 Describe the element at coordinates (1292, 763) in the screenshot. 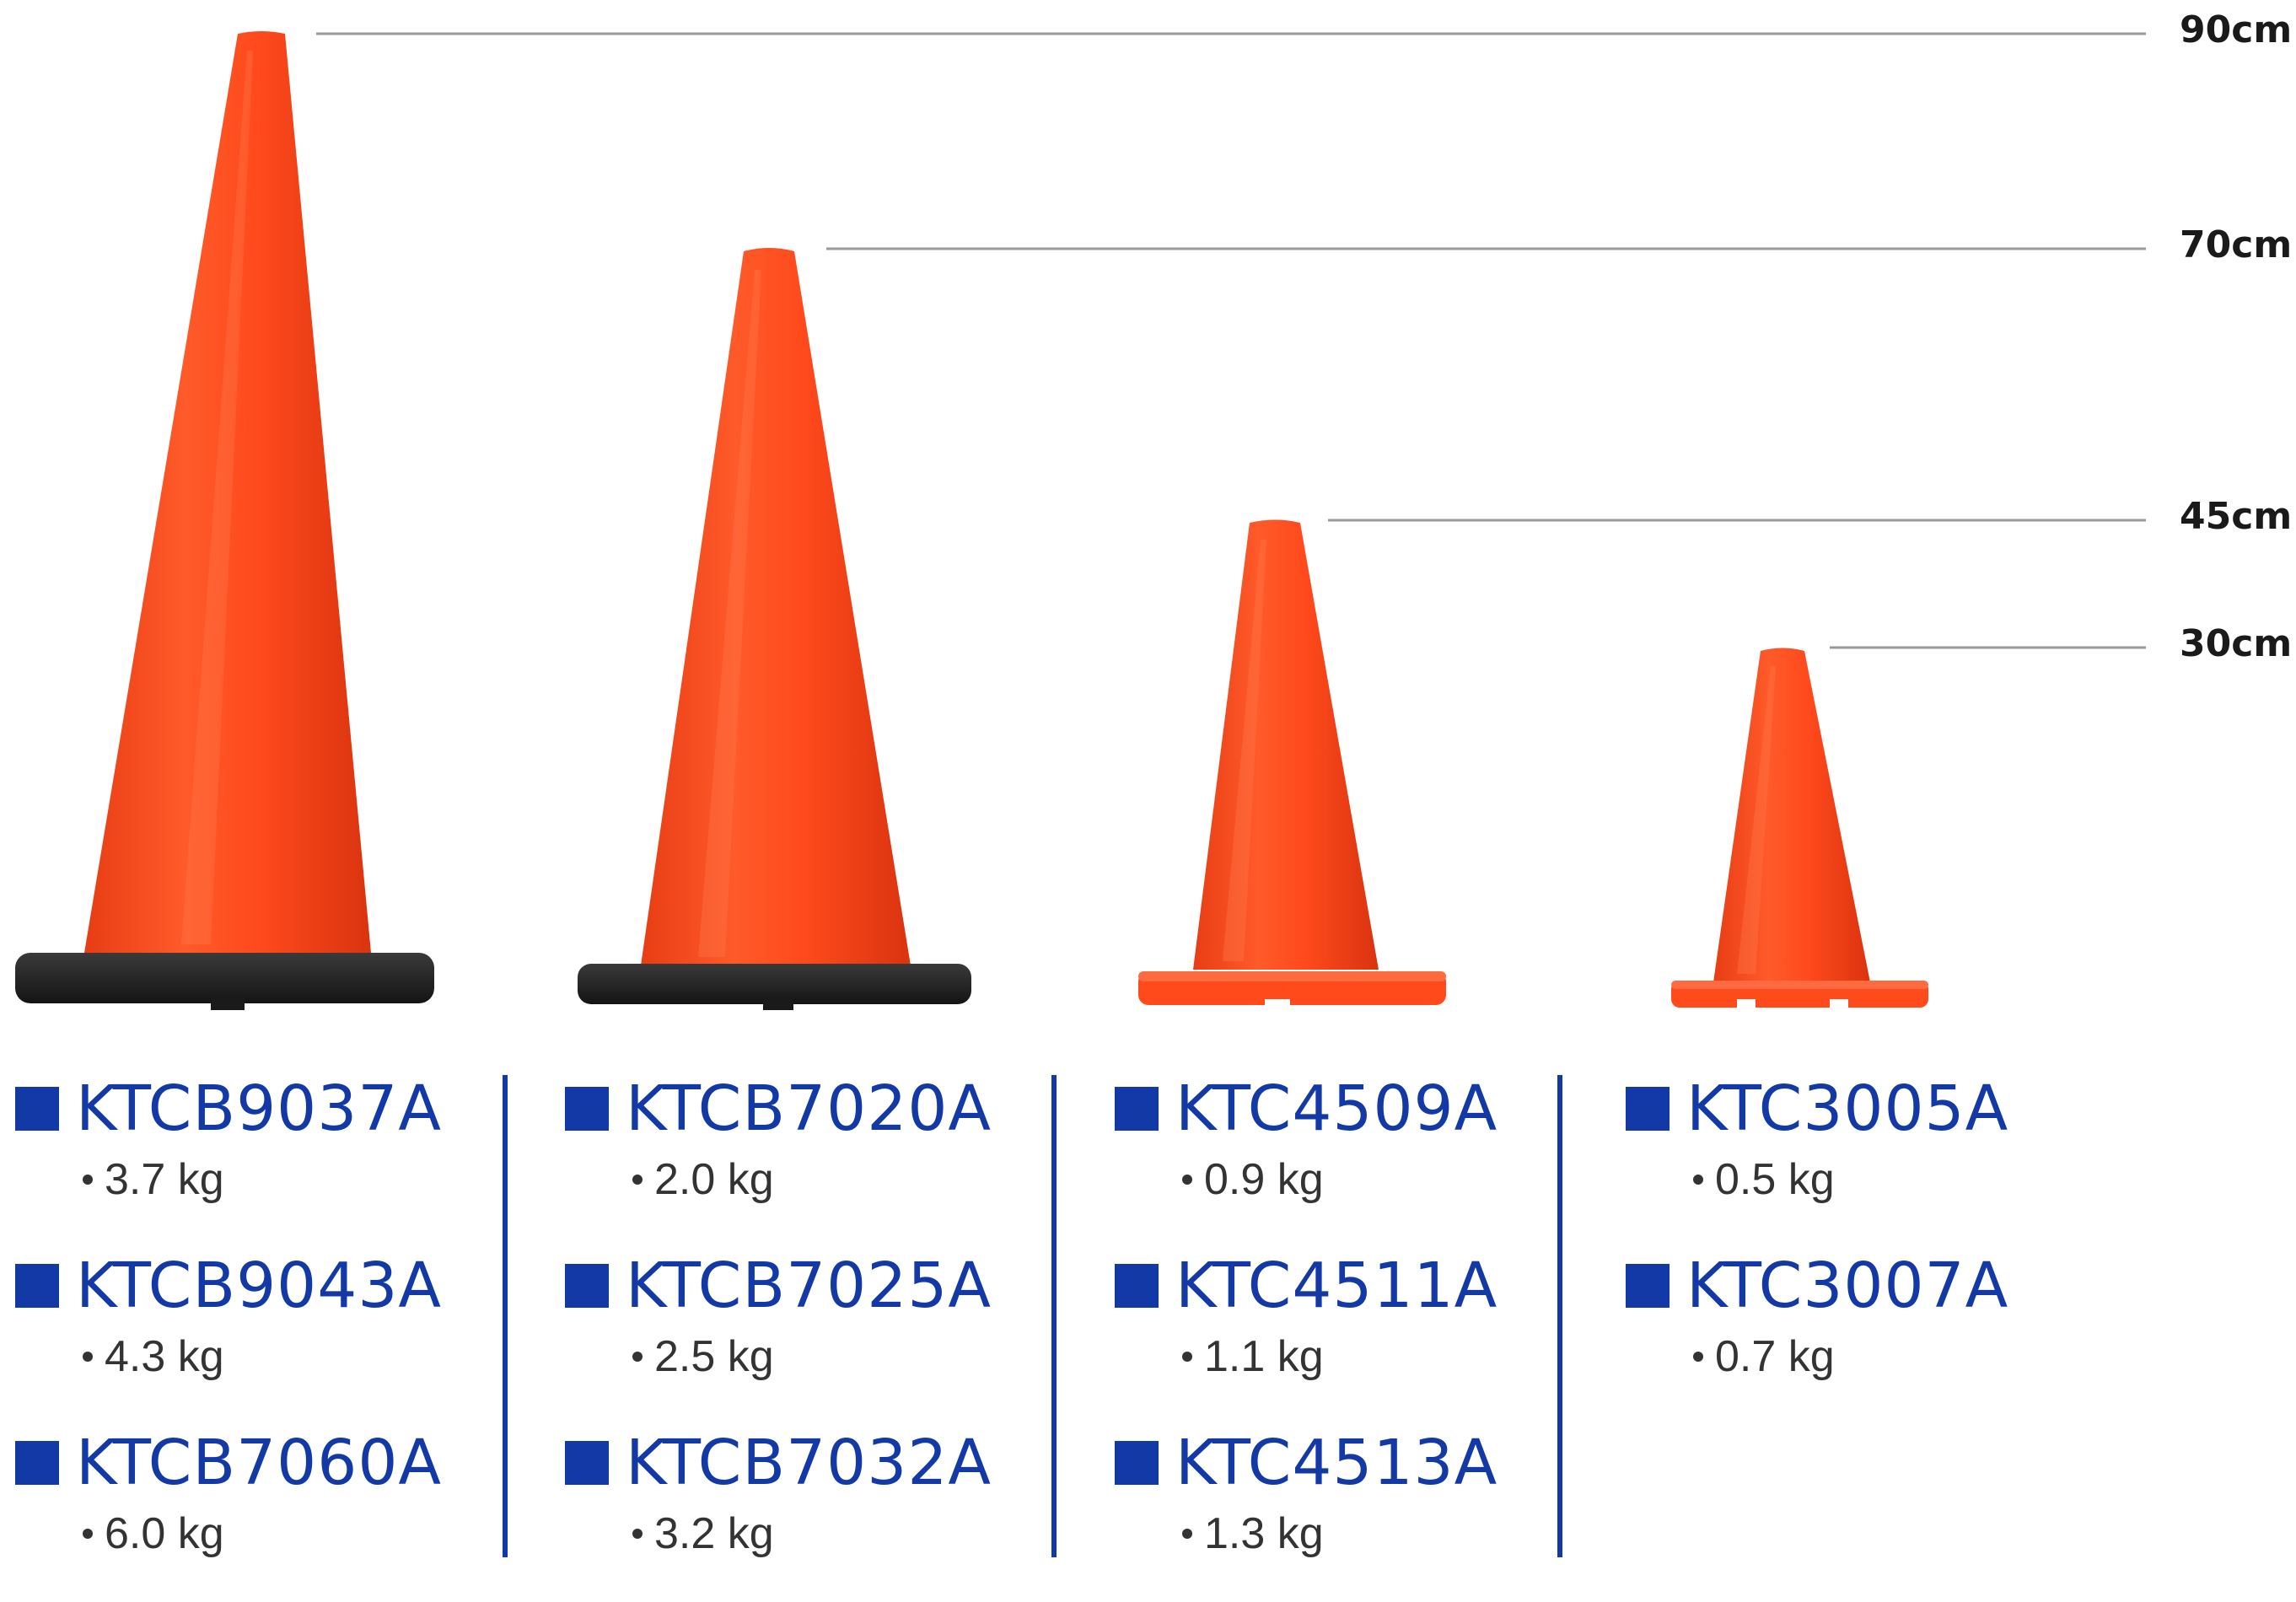

I see `cone-45cm` at that location.